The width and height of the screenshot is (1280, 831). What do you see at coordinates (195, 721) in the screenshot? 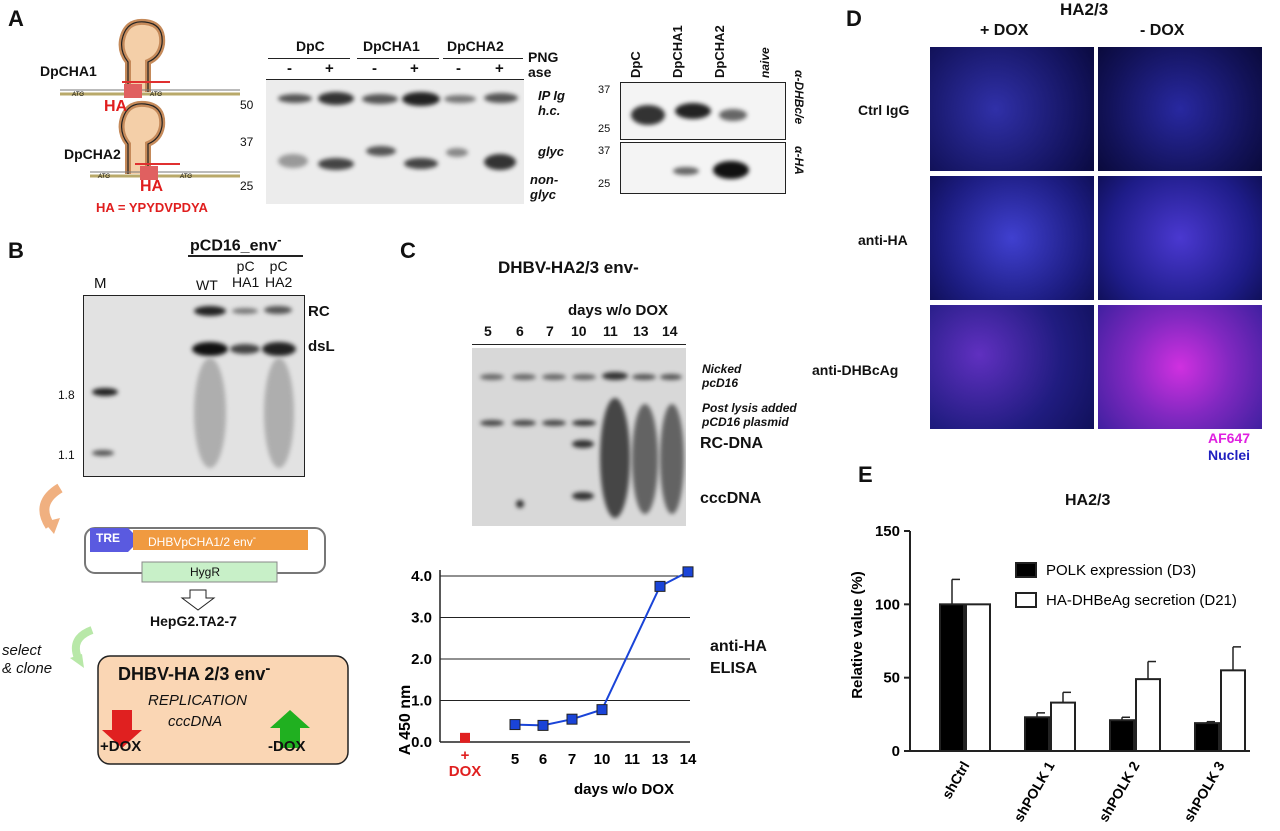
I see `cccdna-box-label: cccDNA` at bounding box center [195, 721].